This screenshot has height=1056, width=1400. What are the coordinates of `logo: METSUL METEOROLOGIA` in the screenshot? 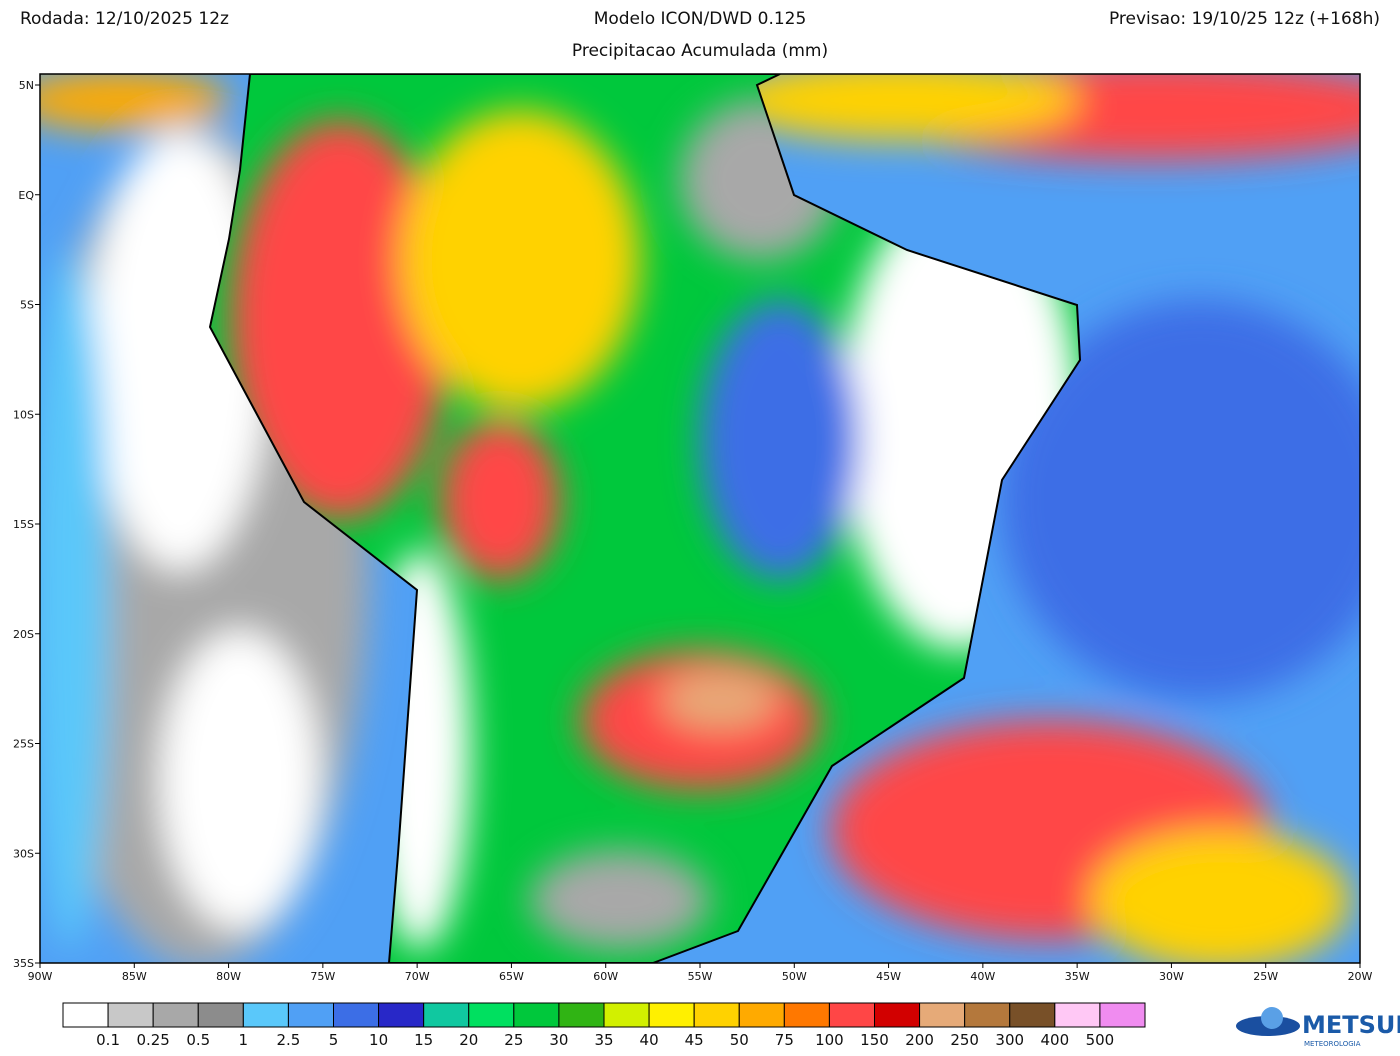 It's located at (1318, 1027).